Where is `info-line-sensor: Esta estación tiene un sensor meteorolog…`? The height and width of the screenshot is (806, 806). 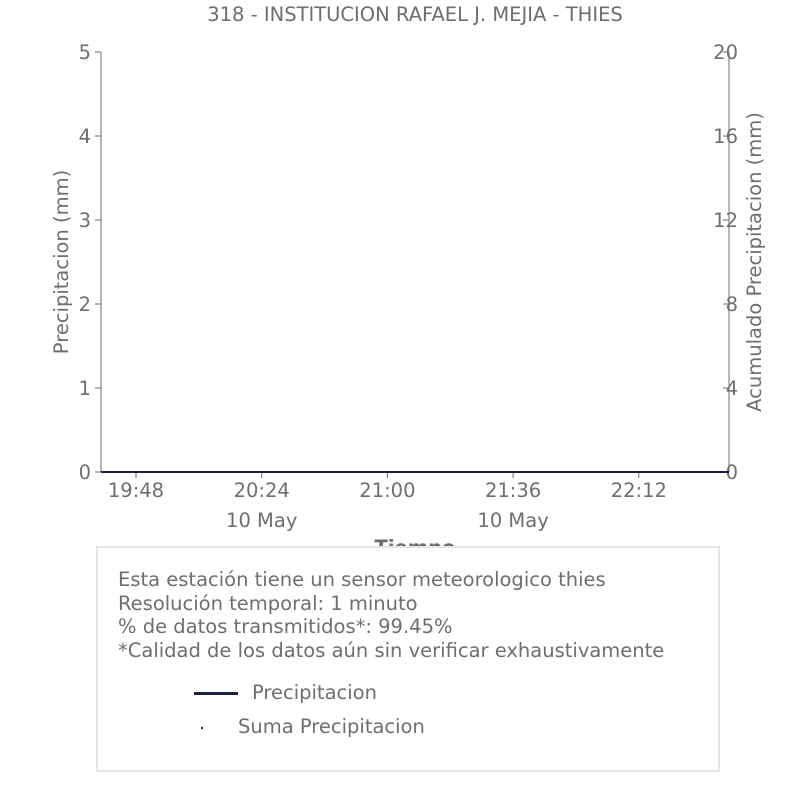 info-line-sensor: Esta estación tiene un sensor meteorolog… is located at coordinates (362, 579).